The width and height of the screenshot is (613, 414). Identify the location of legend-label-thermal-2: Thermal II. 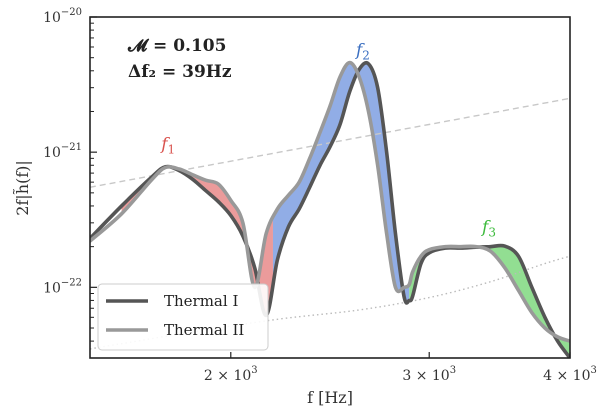
(204, 330).